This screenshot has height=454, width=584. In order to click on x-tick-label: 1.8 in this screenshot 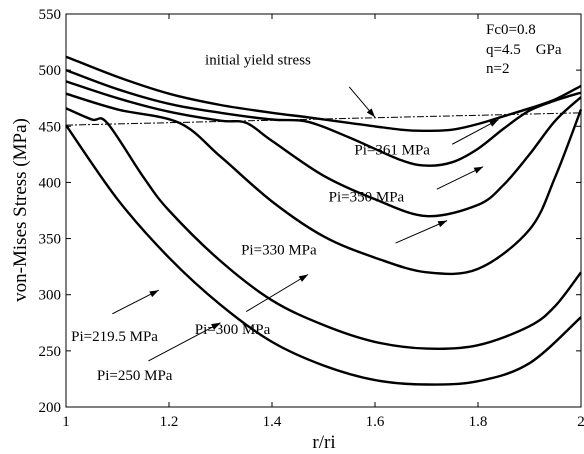, I will do `click(478, 422)`.